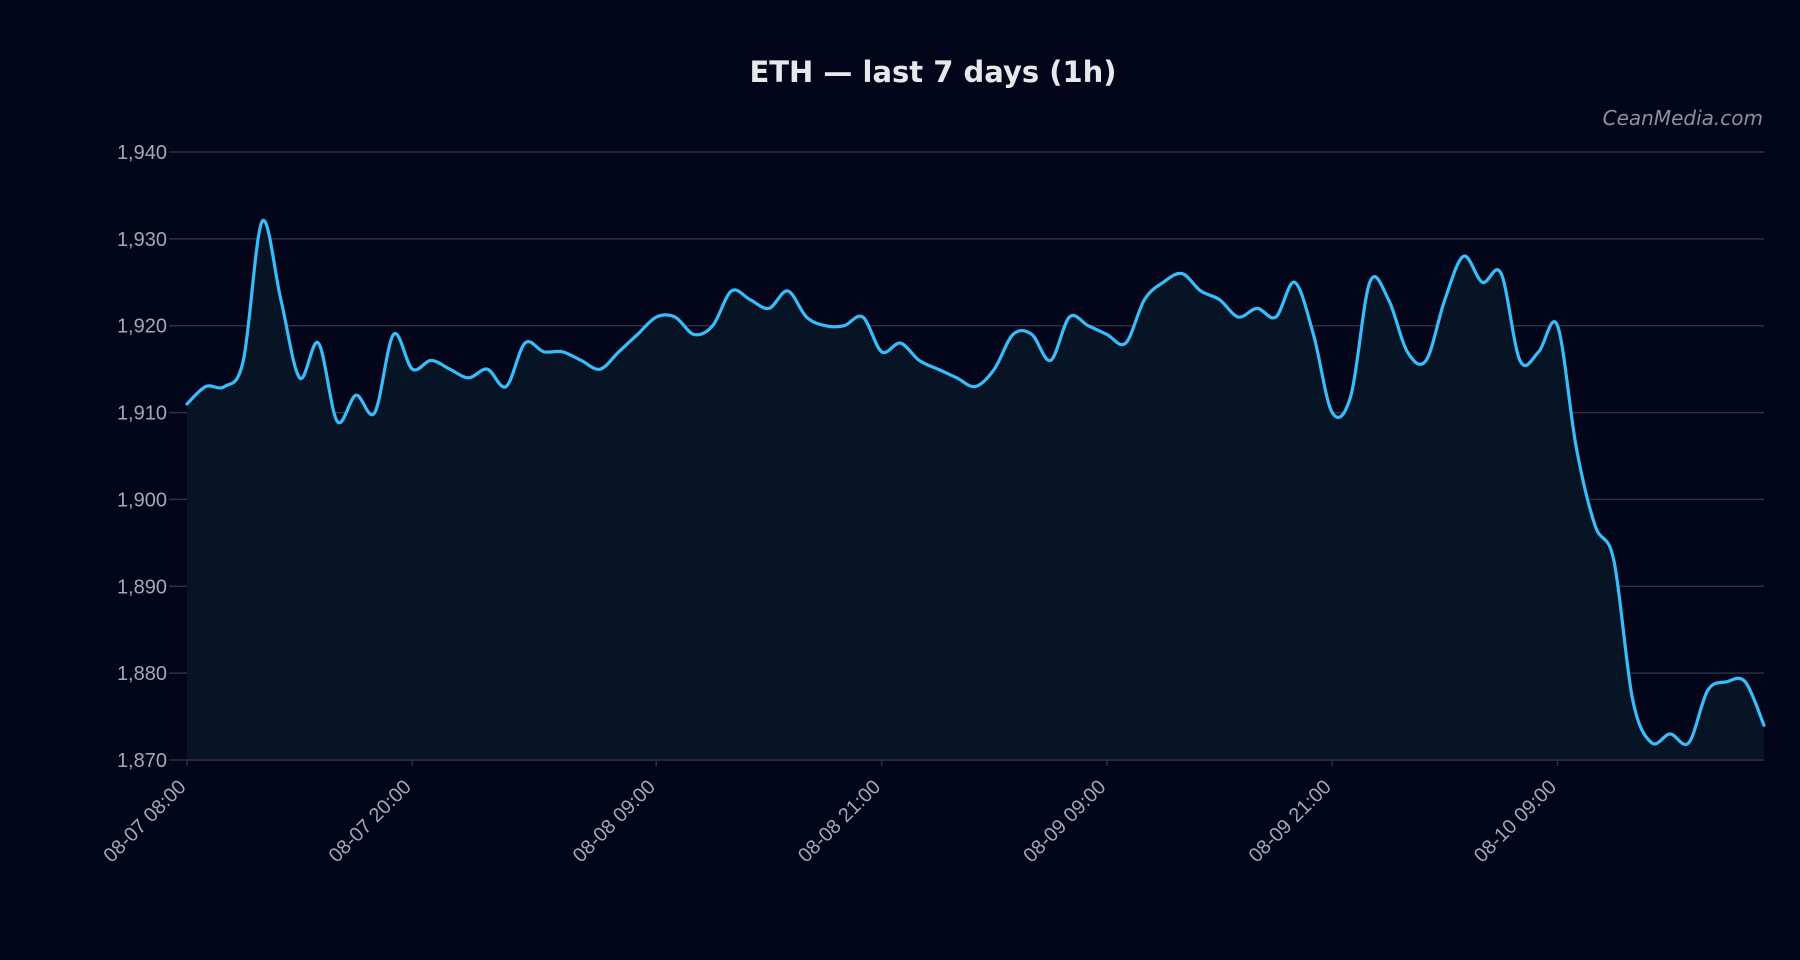  What do you see at coordinates (142, 414) in the screenshot?
I see `y-tick-label: 1,910` at bounding box center [142, 414].